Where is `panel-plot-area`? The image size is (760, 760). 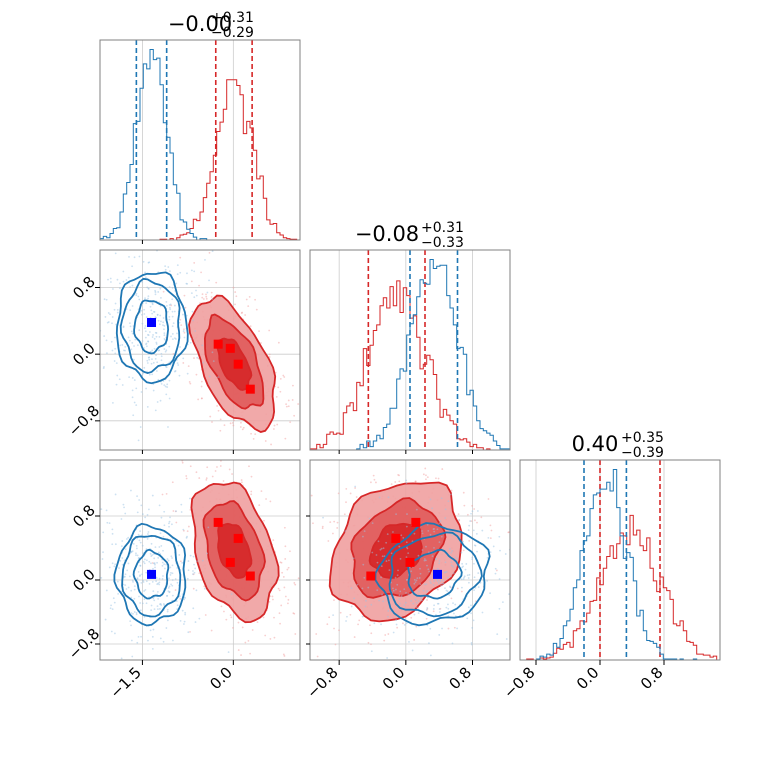
panel-plot-area is located at coordinates (429, 557).